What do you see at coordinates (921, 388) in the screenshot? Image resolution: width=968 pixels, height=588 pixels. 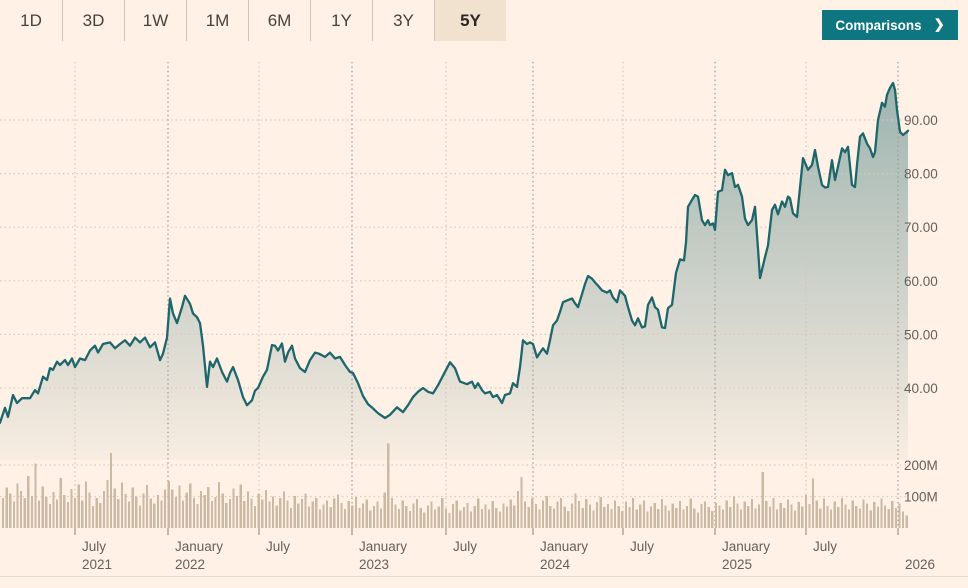 I see `svg-text: 40.00` at bounding box center [921, 388].